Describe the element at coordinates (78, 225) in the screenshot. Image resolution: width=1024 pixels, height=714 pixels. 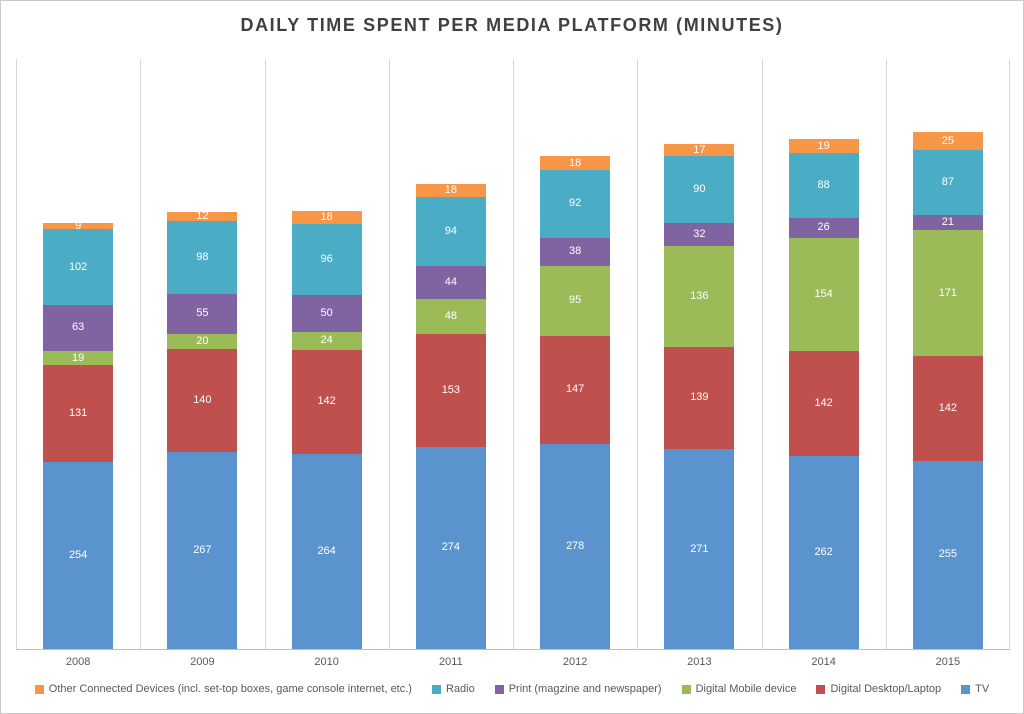
I see `bar-segment: 9` at that location.